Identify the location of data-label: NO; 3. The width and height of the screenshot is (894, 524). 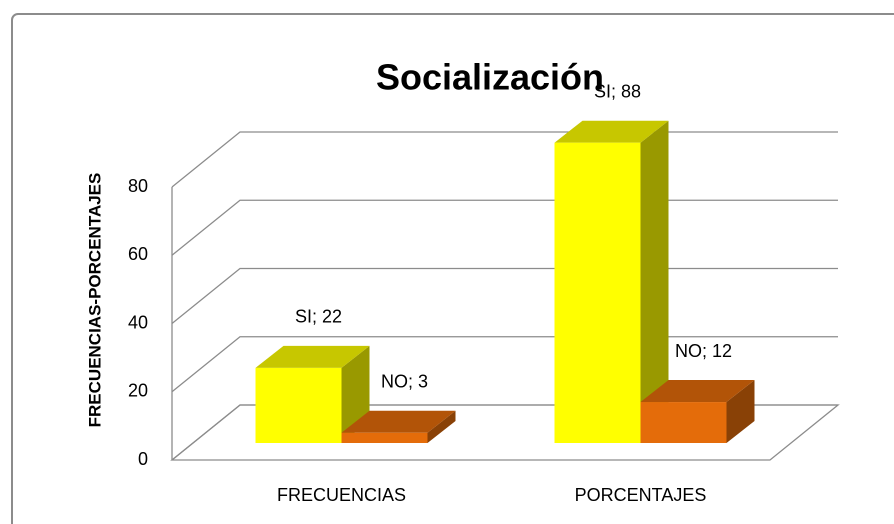
(404, 382).